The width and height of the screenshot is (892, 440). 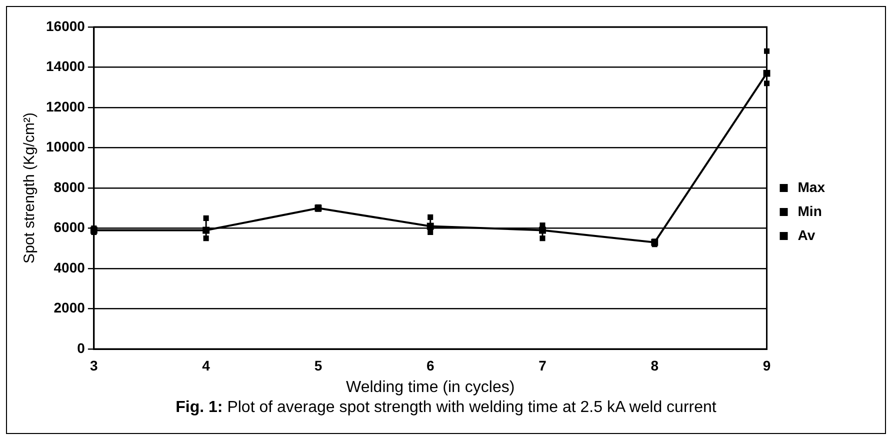 I want to click on y-tick-label: 16000, so click(x=66, y=26).